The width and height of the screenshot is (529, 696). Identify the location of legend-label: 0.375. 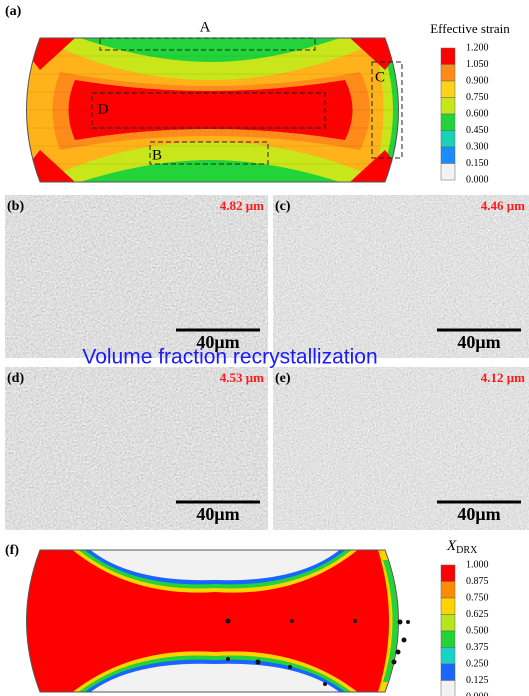
(477, 647).